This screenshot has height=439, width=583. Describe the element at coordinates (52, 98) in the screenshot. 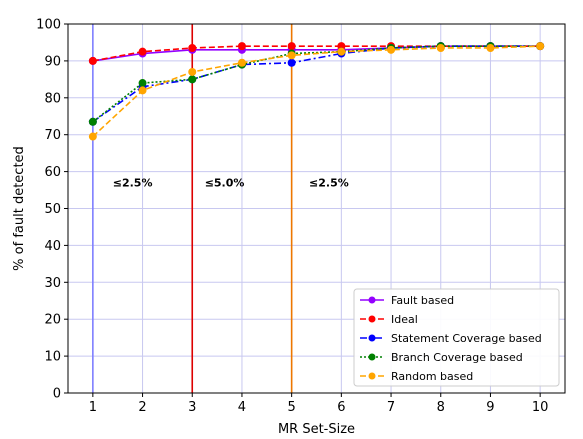

I see `y-tick-label-8: 80` at that location.